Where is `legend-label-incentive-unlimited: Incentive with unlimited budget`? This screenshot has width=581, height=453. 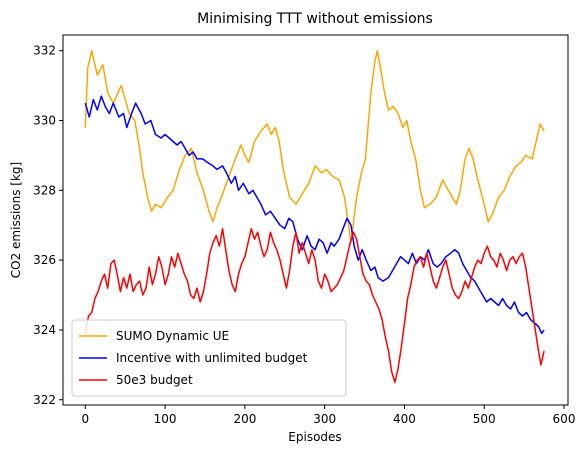 legend-label-incentive-unlimited: Incentive with unlimited budget is located at coordinates (212, 358).